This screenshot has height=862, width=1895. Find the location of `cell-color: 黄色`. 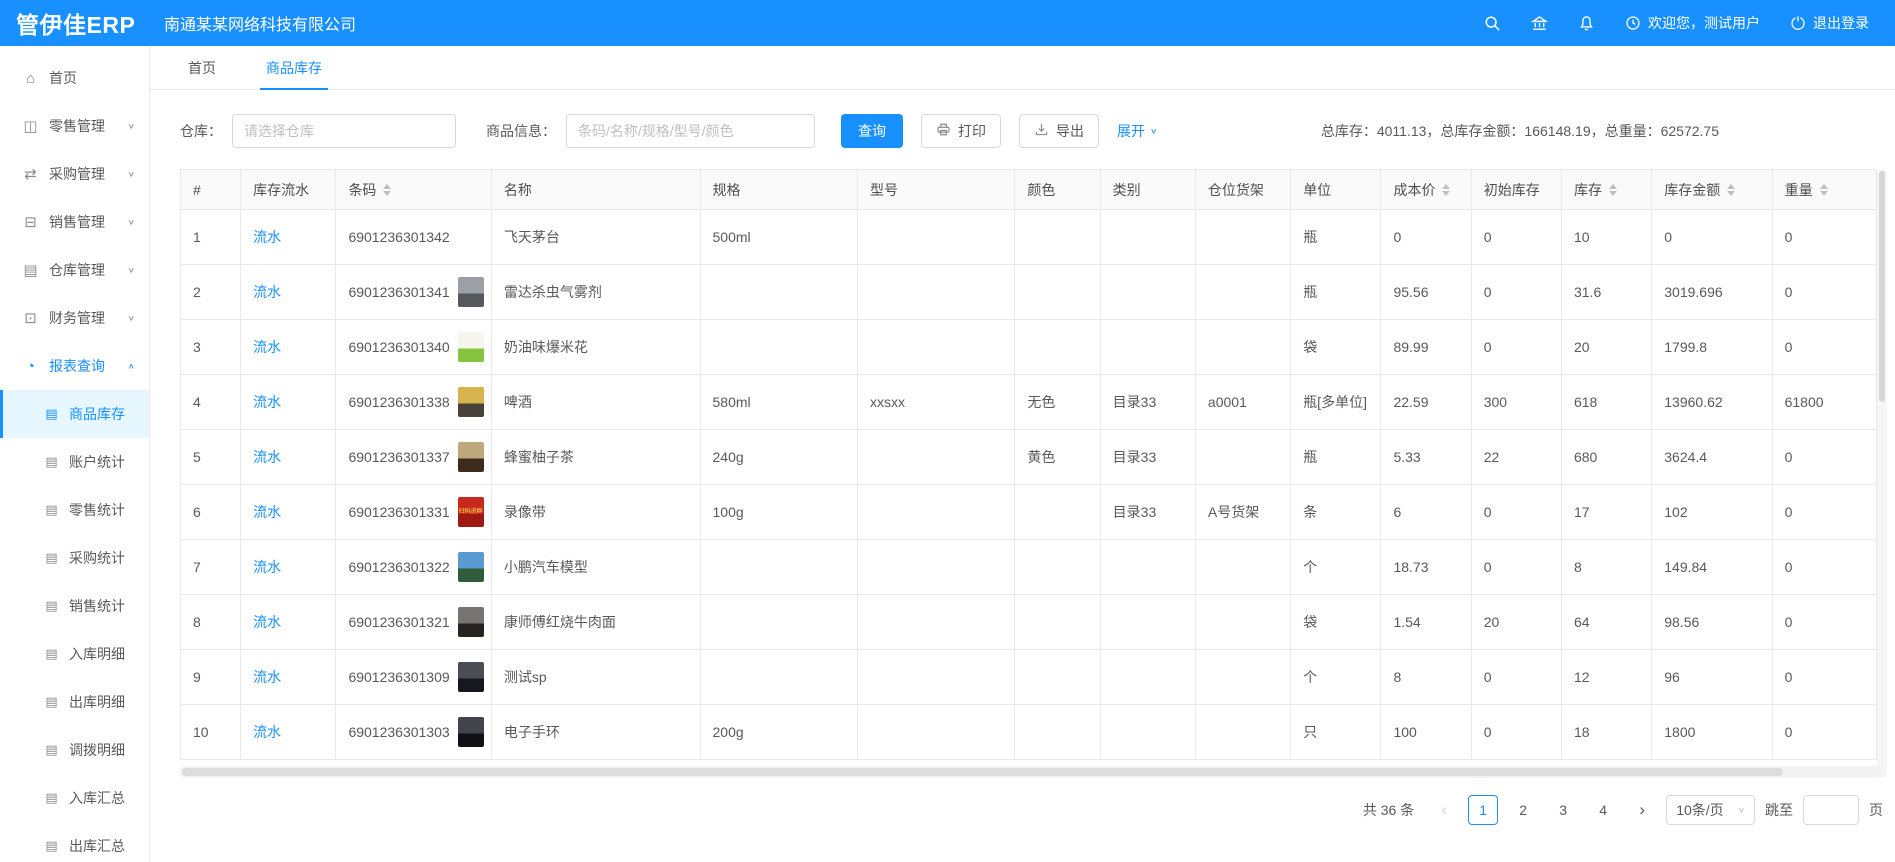

cell-color: 黄色 is located at coordinates (1057, 457).